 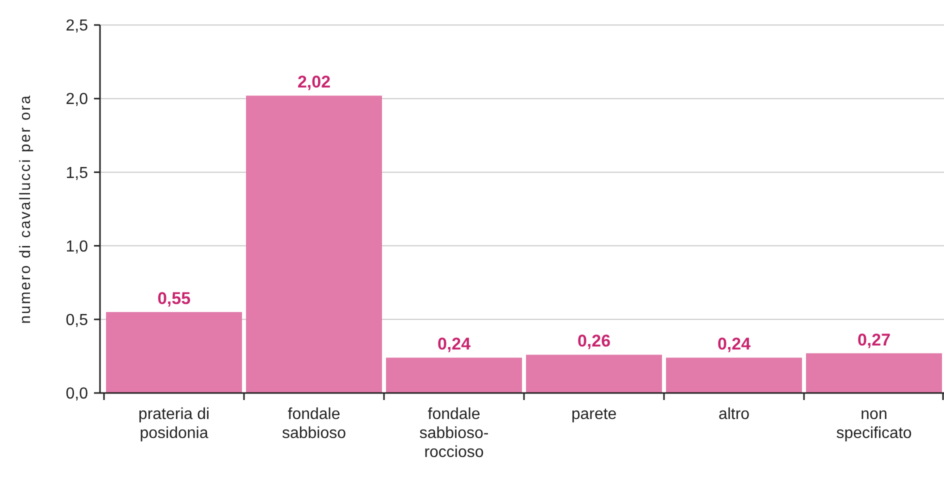 I want to click on y-tick-label: 0,5, so click(x=77, y=320).